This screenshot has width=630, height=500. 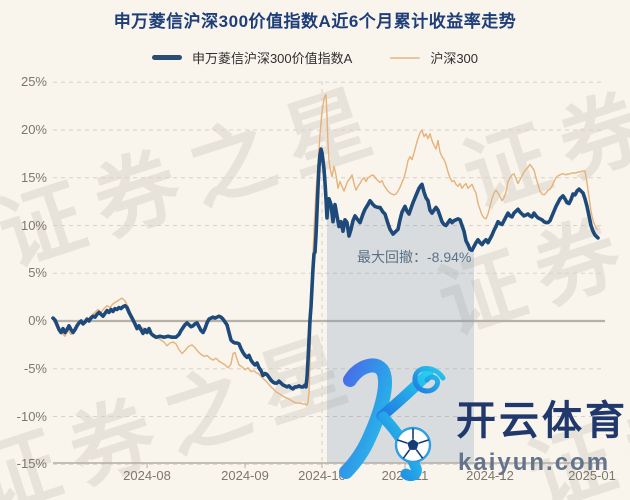 What do you see at coordinates (272, 58) in the screenshot?
I see `legend-label: 申万菱信沪深300价值指数A` at bounding box center [272, 58].